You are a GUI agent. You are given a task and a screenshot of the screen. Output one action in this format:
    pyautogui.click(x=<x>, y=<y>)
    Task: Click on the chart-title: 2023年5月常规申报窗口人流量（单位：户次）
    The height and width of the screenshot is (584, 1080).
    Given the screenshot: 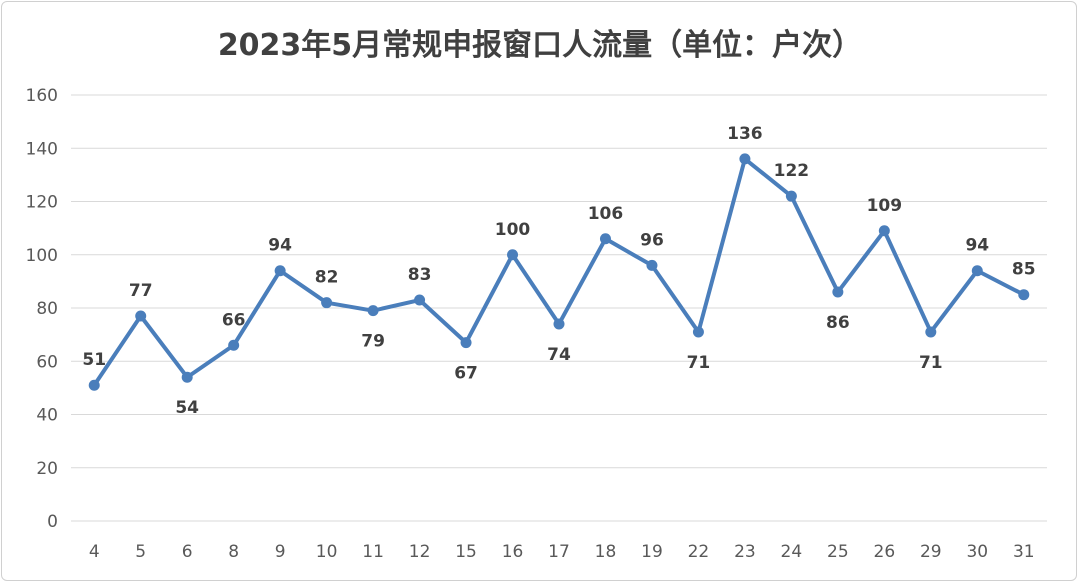 What is the action you would take?
    pyautogui.click(x=540, y=45)
    